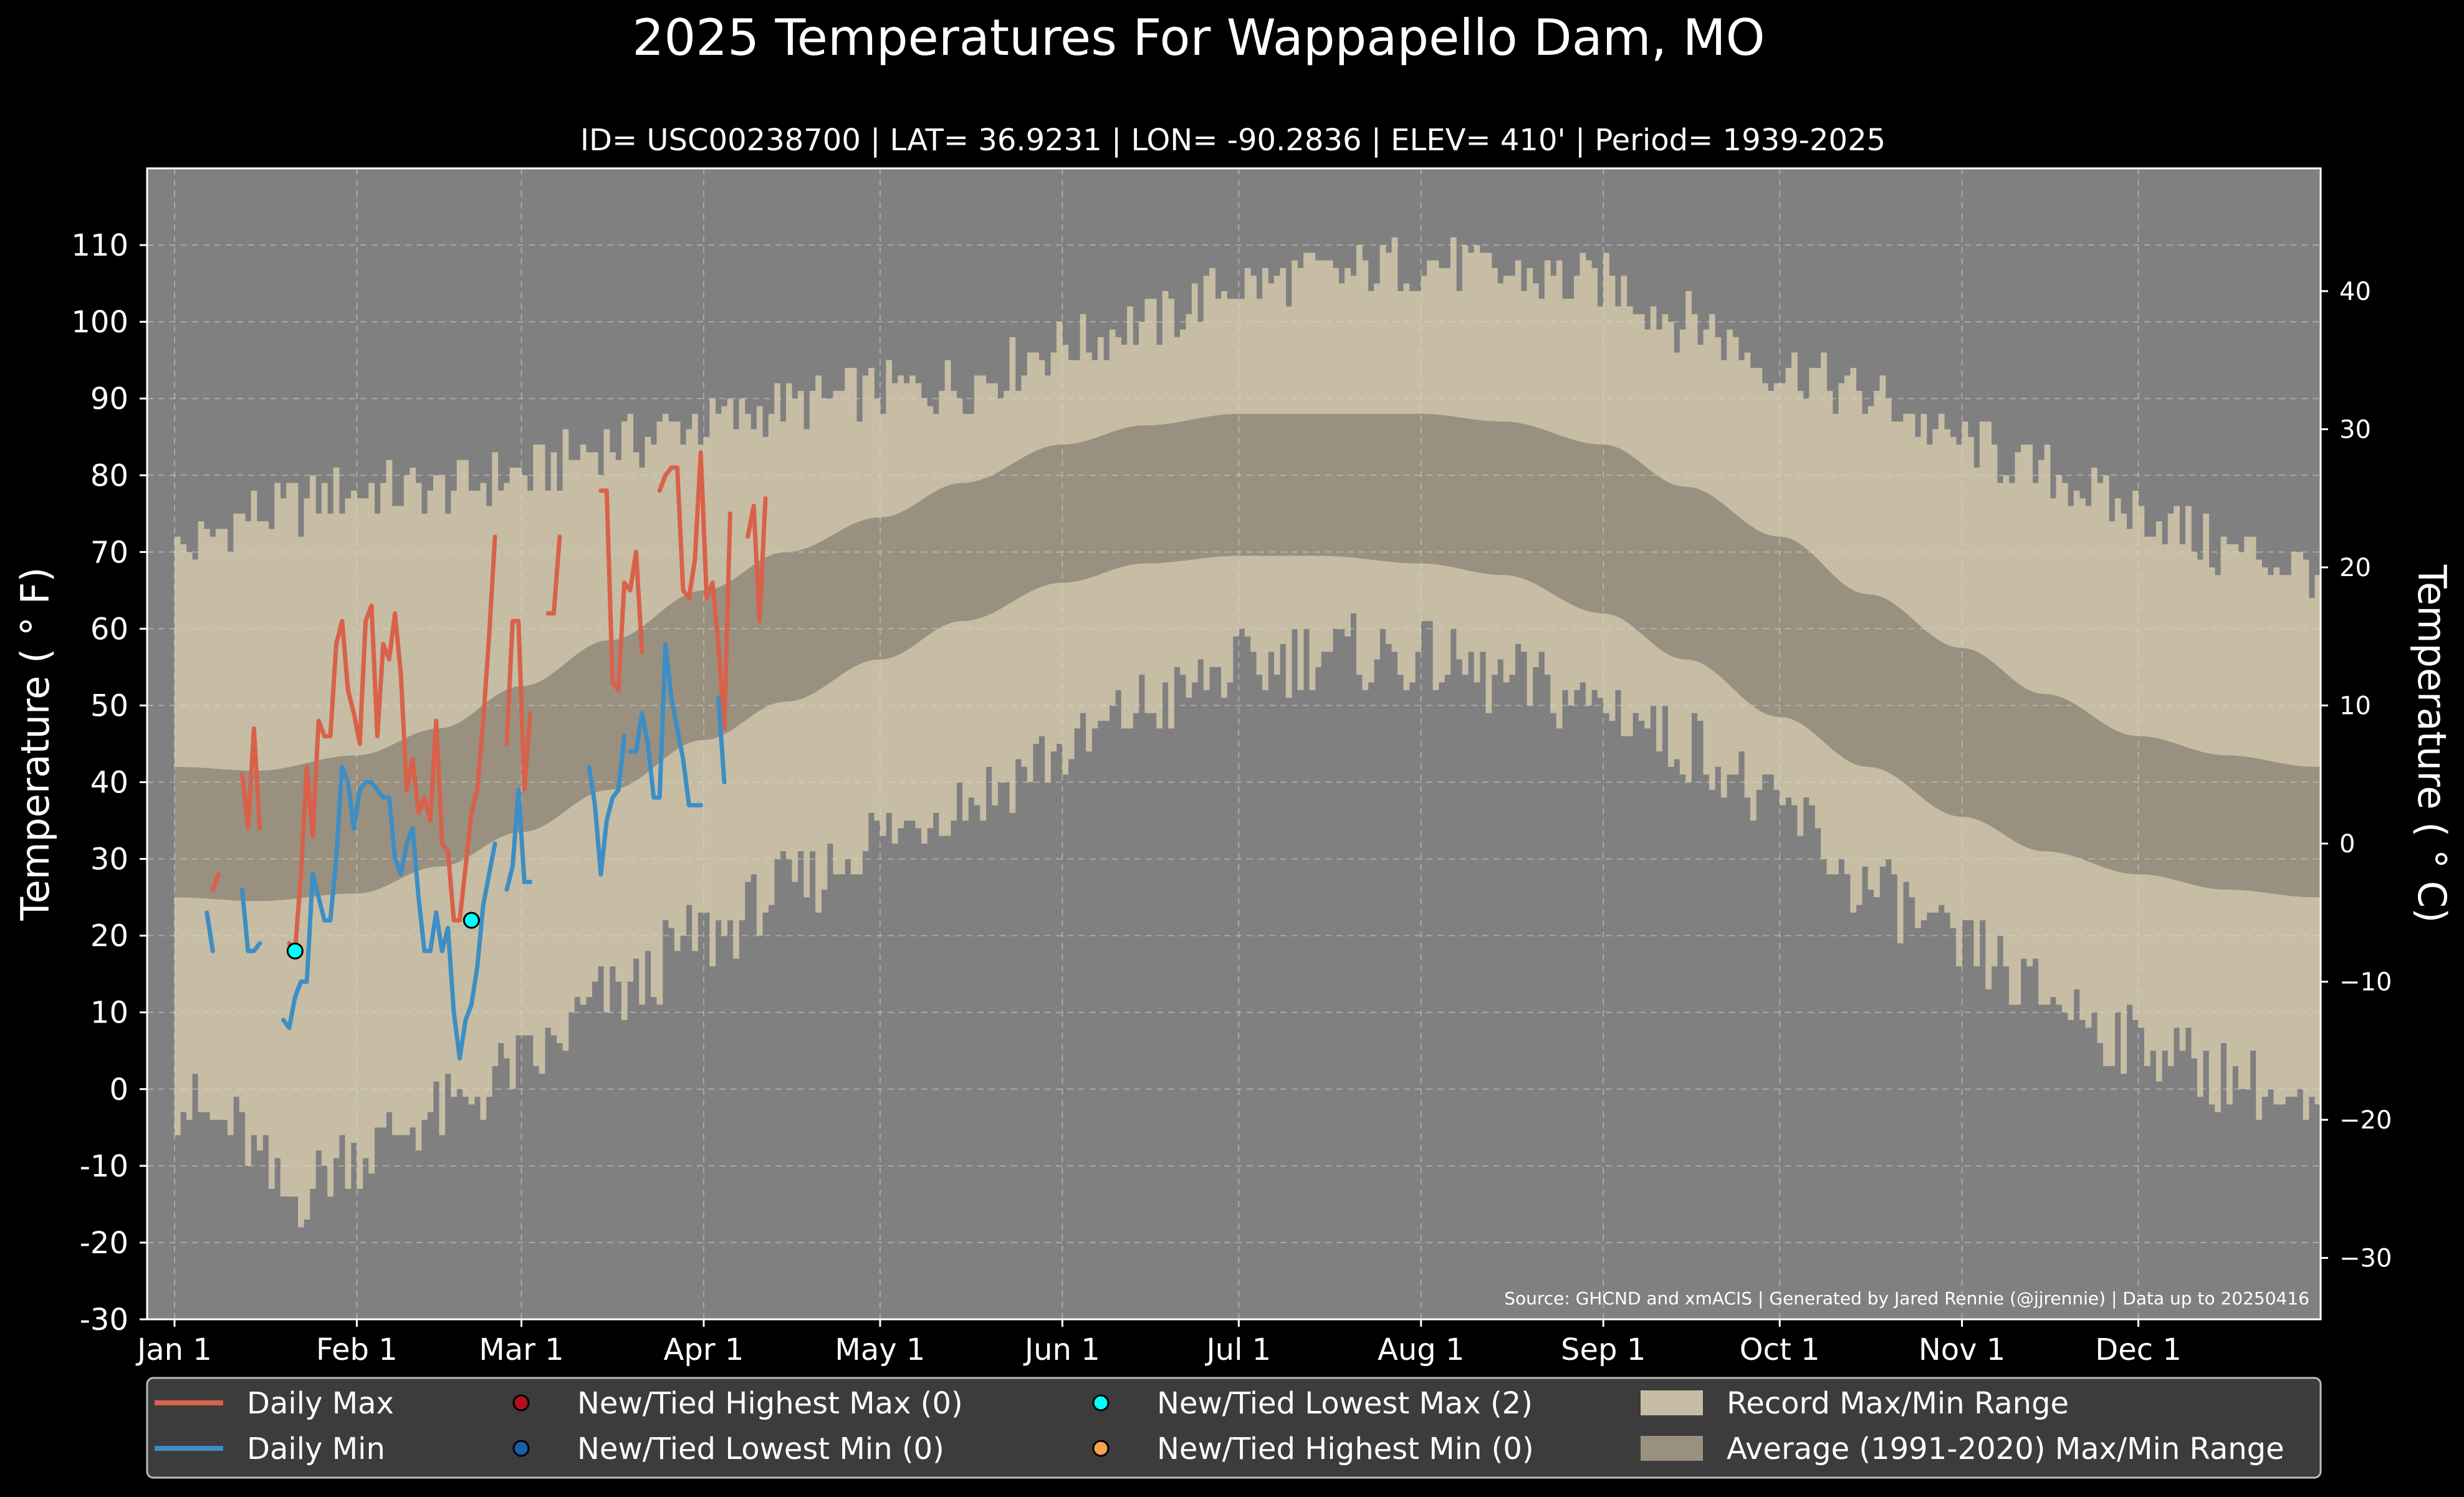 The image size is (2464, 1497). I want to click on x-tick-label: Sep 1, so click(1603, 1349).